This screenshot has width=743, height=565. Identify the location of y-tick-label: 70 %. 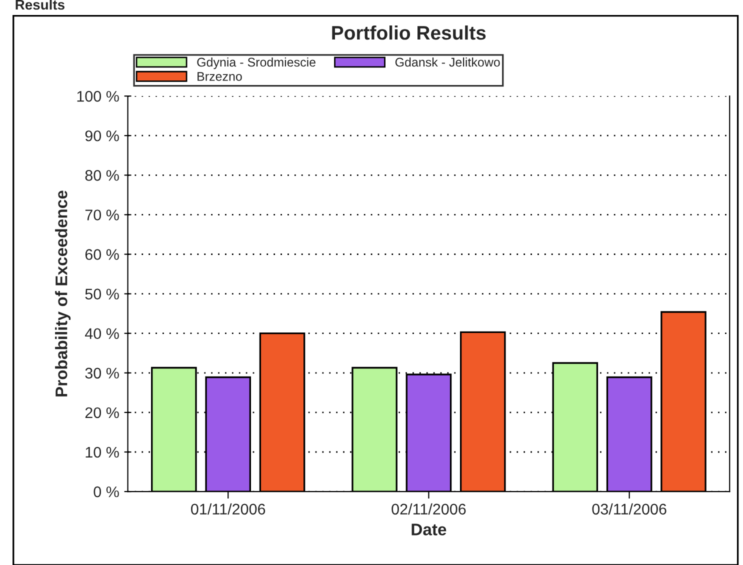
(102, 215).